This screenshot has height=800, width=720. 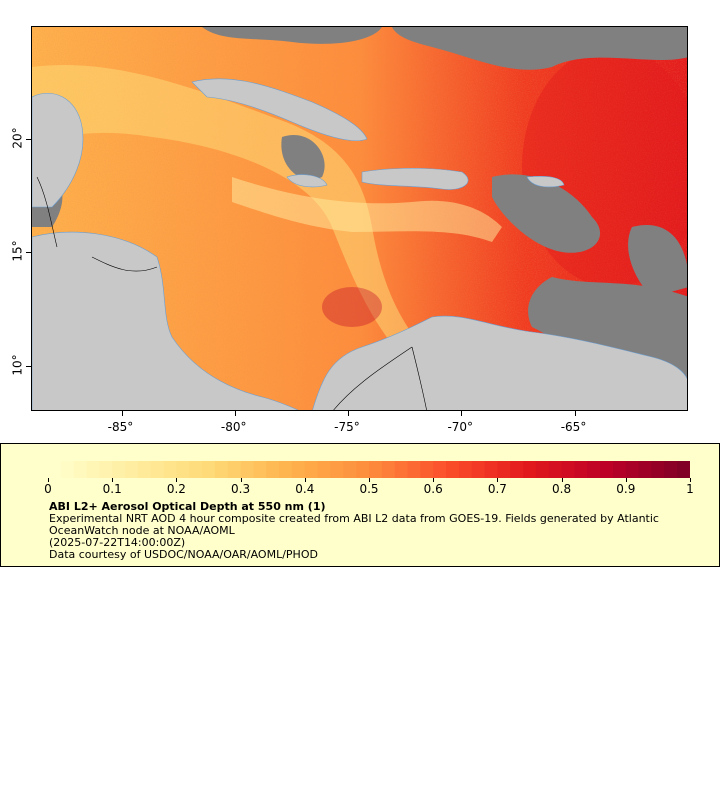 What do you see at coordinates (497, 489) in the screenshot?
I see `colorbar-label: 0.7` at bounding box center [497, 489].